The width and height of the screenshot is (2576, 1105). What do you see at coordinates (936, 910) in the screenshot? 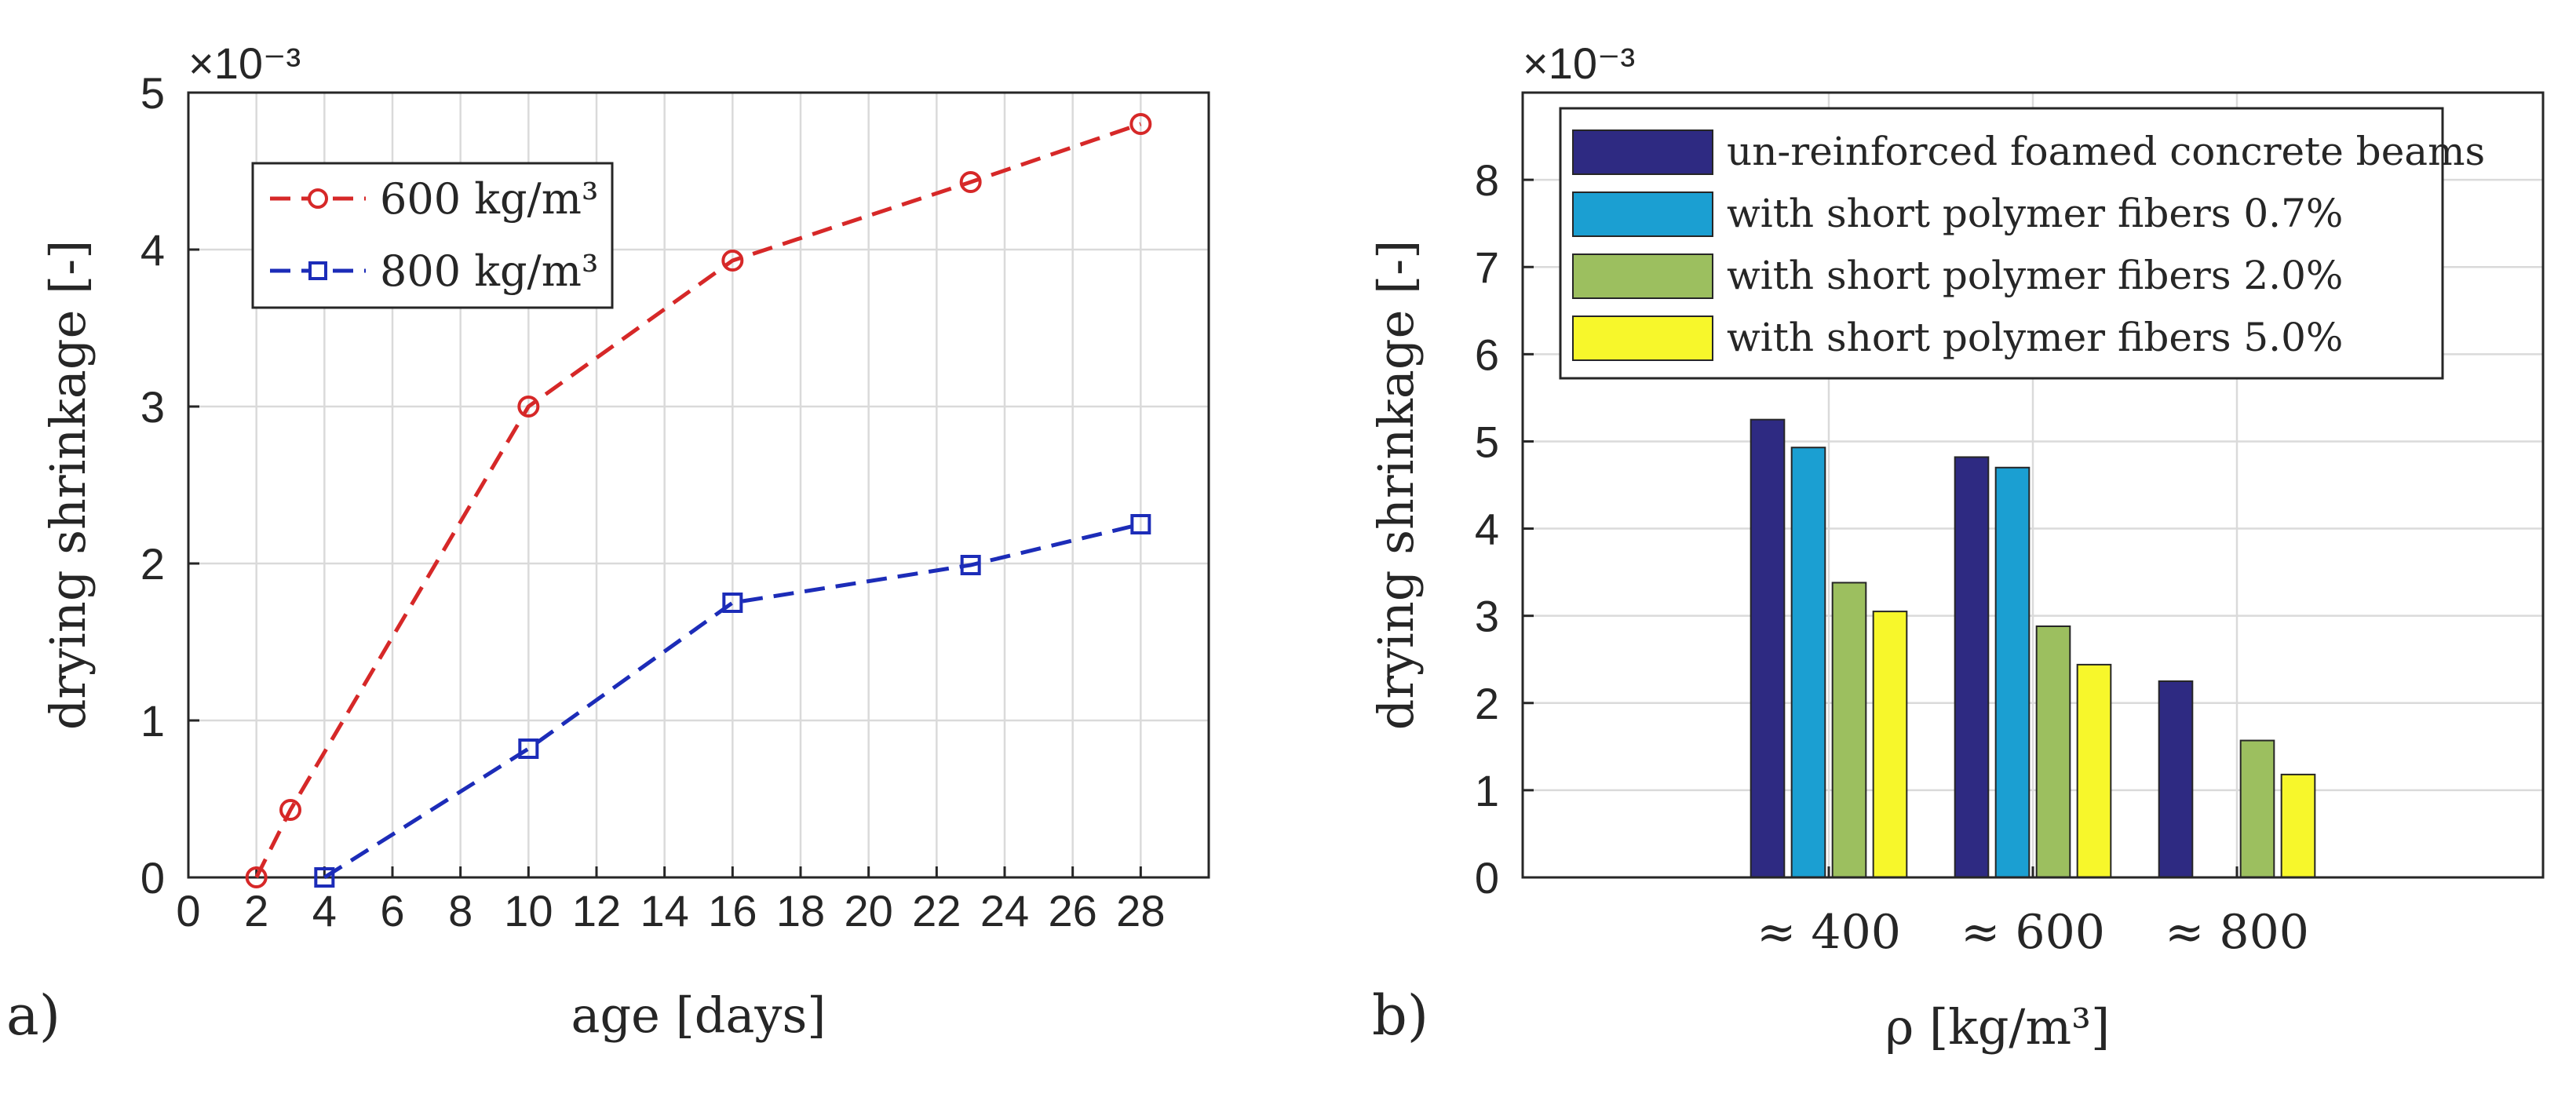
I see `x-tick-label: 22` at bounding box center [936, 910].